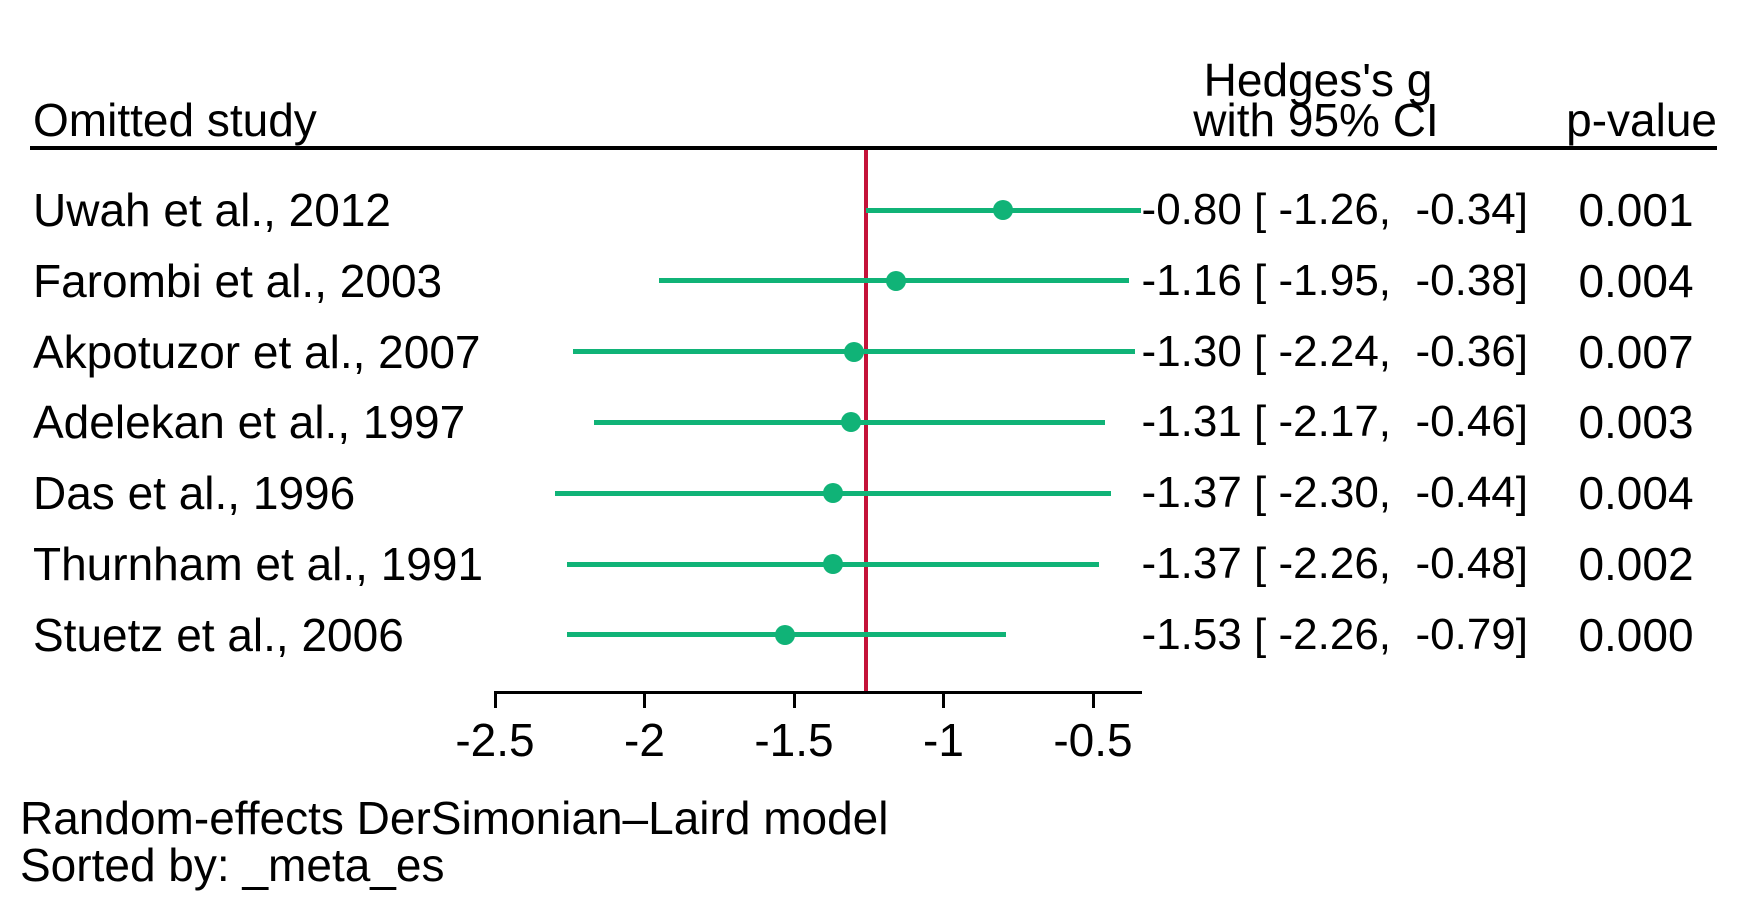  Describe the element at coordinates (1334, 351) in the screenshot. I see `effect-ci-value: -1.30 [ -2.24, -0.36]` at that location.